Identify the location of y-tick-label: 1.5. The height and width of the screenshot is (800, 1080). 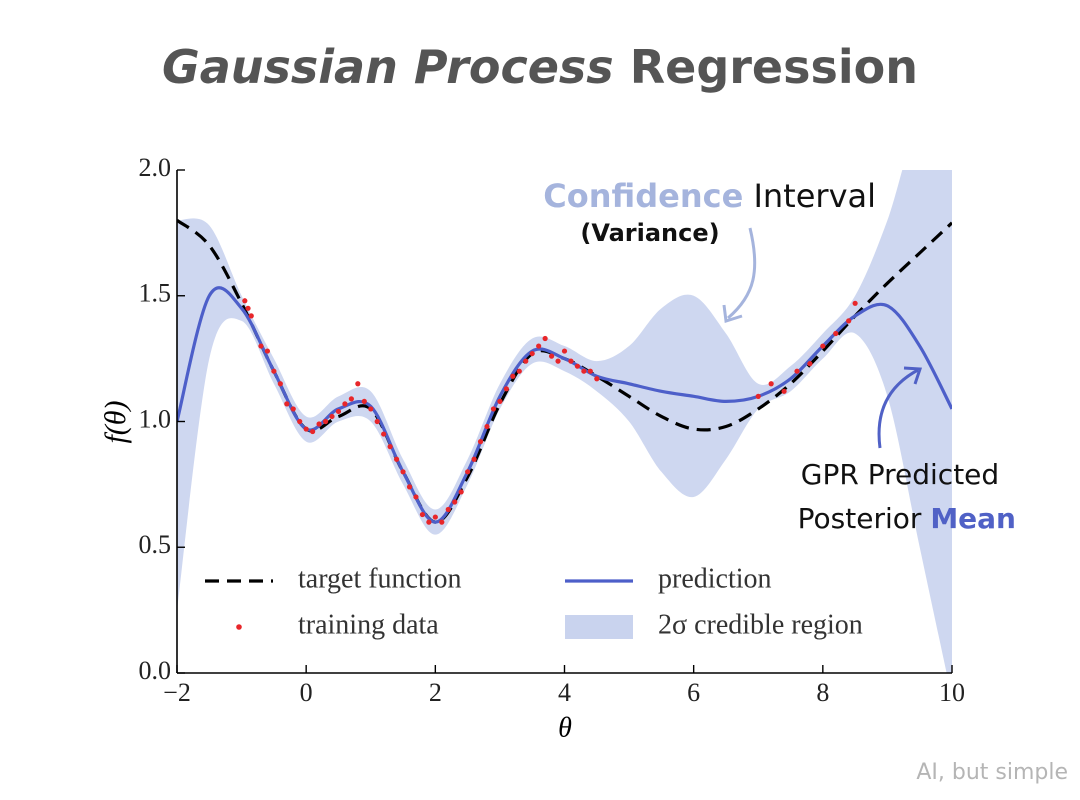
(155, 293).